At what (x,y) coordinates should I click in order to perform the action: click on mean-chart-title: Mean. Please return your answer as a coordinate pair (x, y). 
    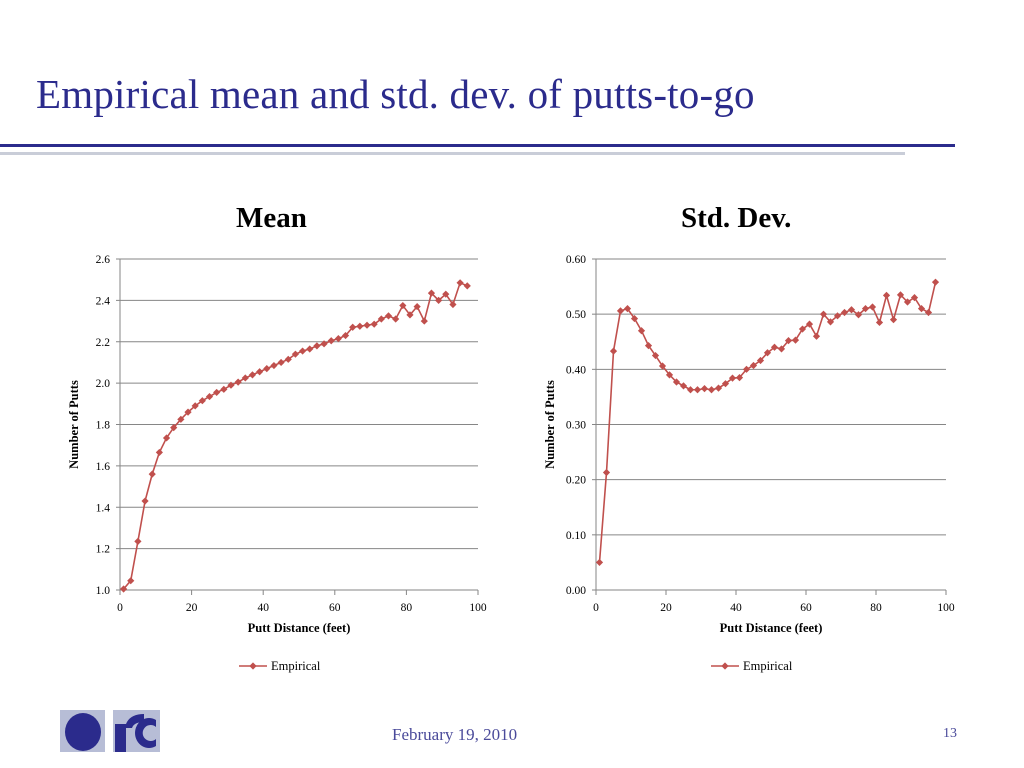
    Looking at the image, I should click on (271, 218).